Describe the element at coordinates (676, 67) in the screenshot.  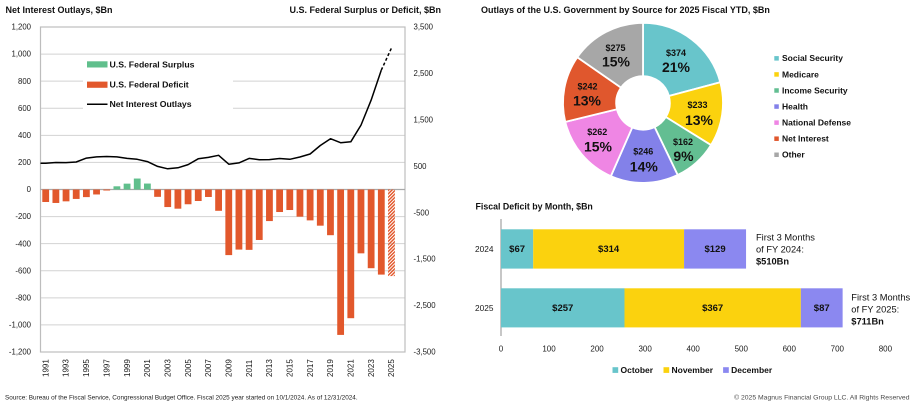
I see `svg-text: 21%` at that location.